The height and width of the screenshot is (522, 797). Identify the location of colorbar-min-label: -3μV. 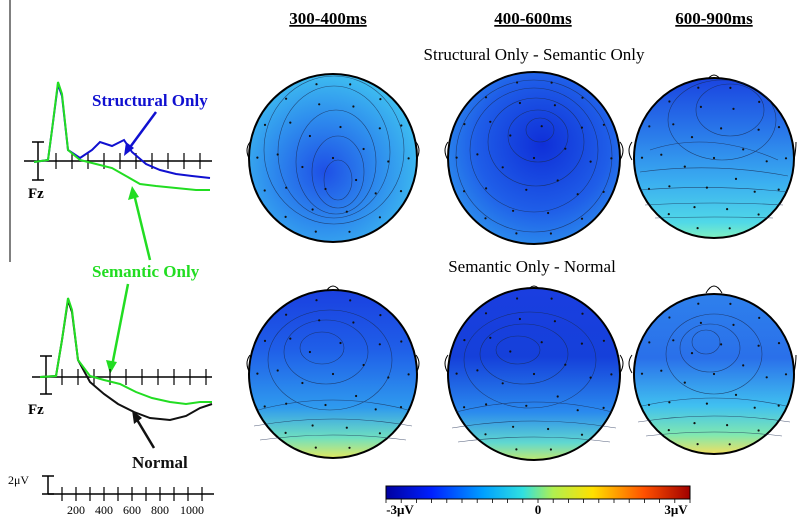
(400, 509).